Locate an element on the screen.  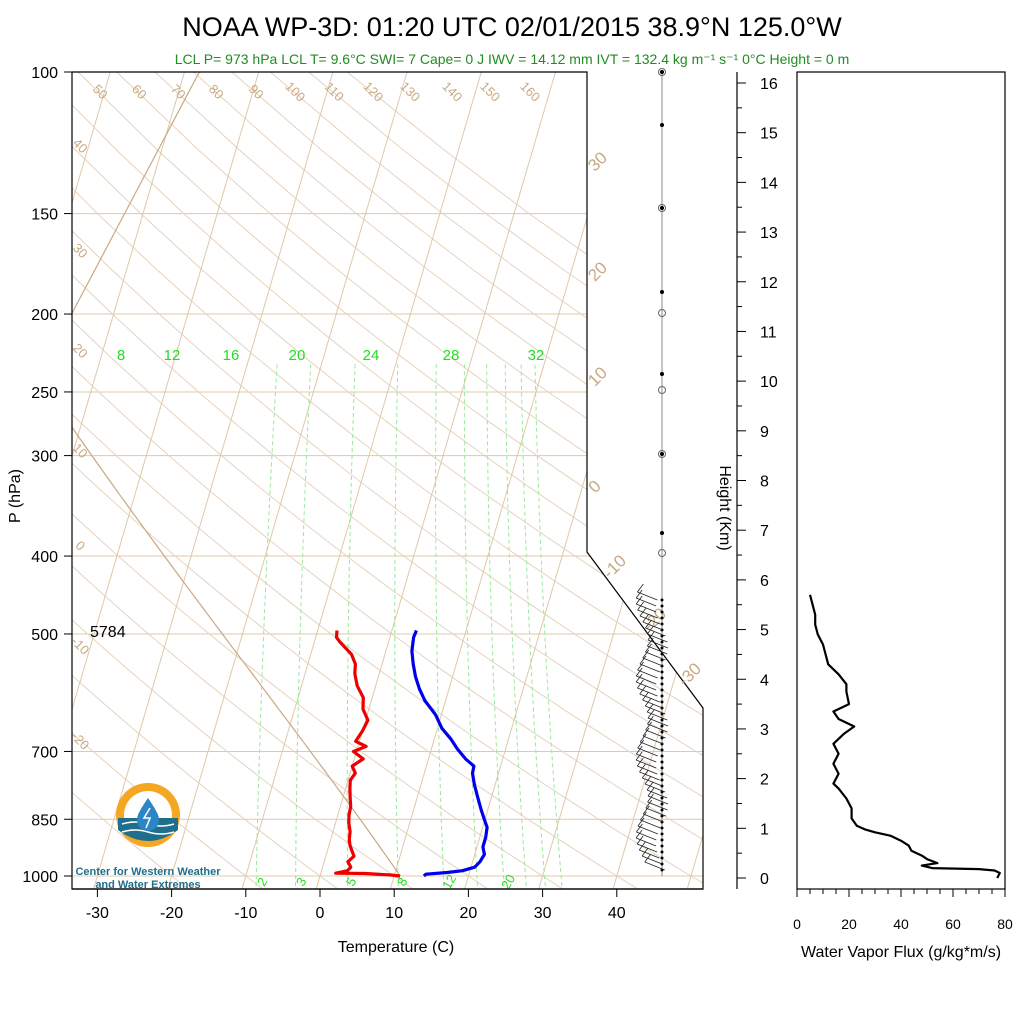
y-tick-label: 850 is located at coordinates (44, 820).